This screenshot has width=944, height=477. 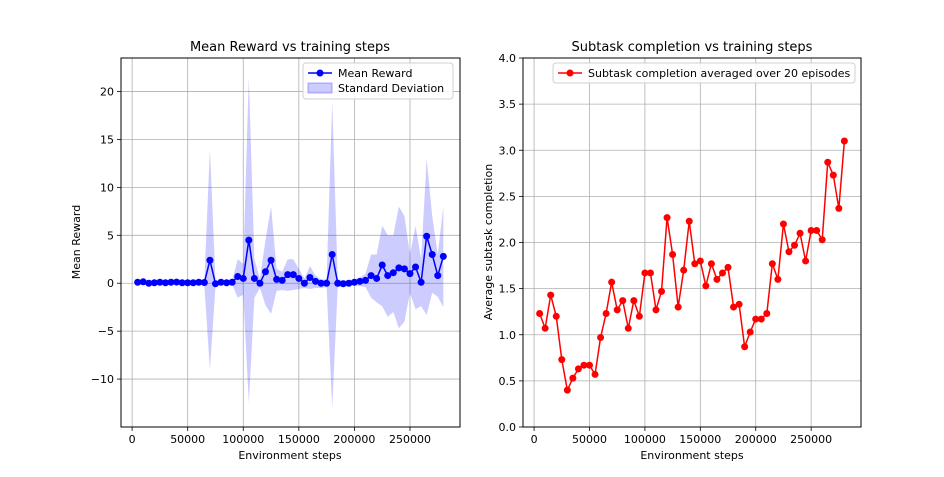 I want to click on subtask-y-tick-label: 1.5, so click(x=508, y=289).